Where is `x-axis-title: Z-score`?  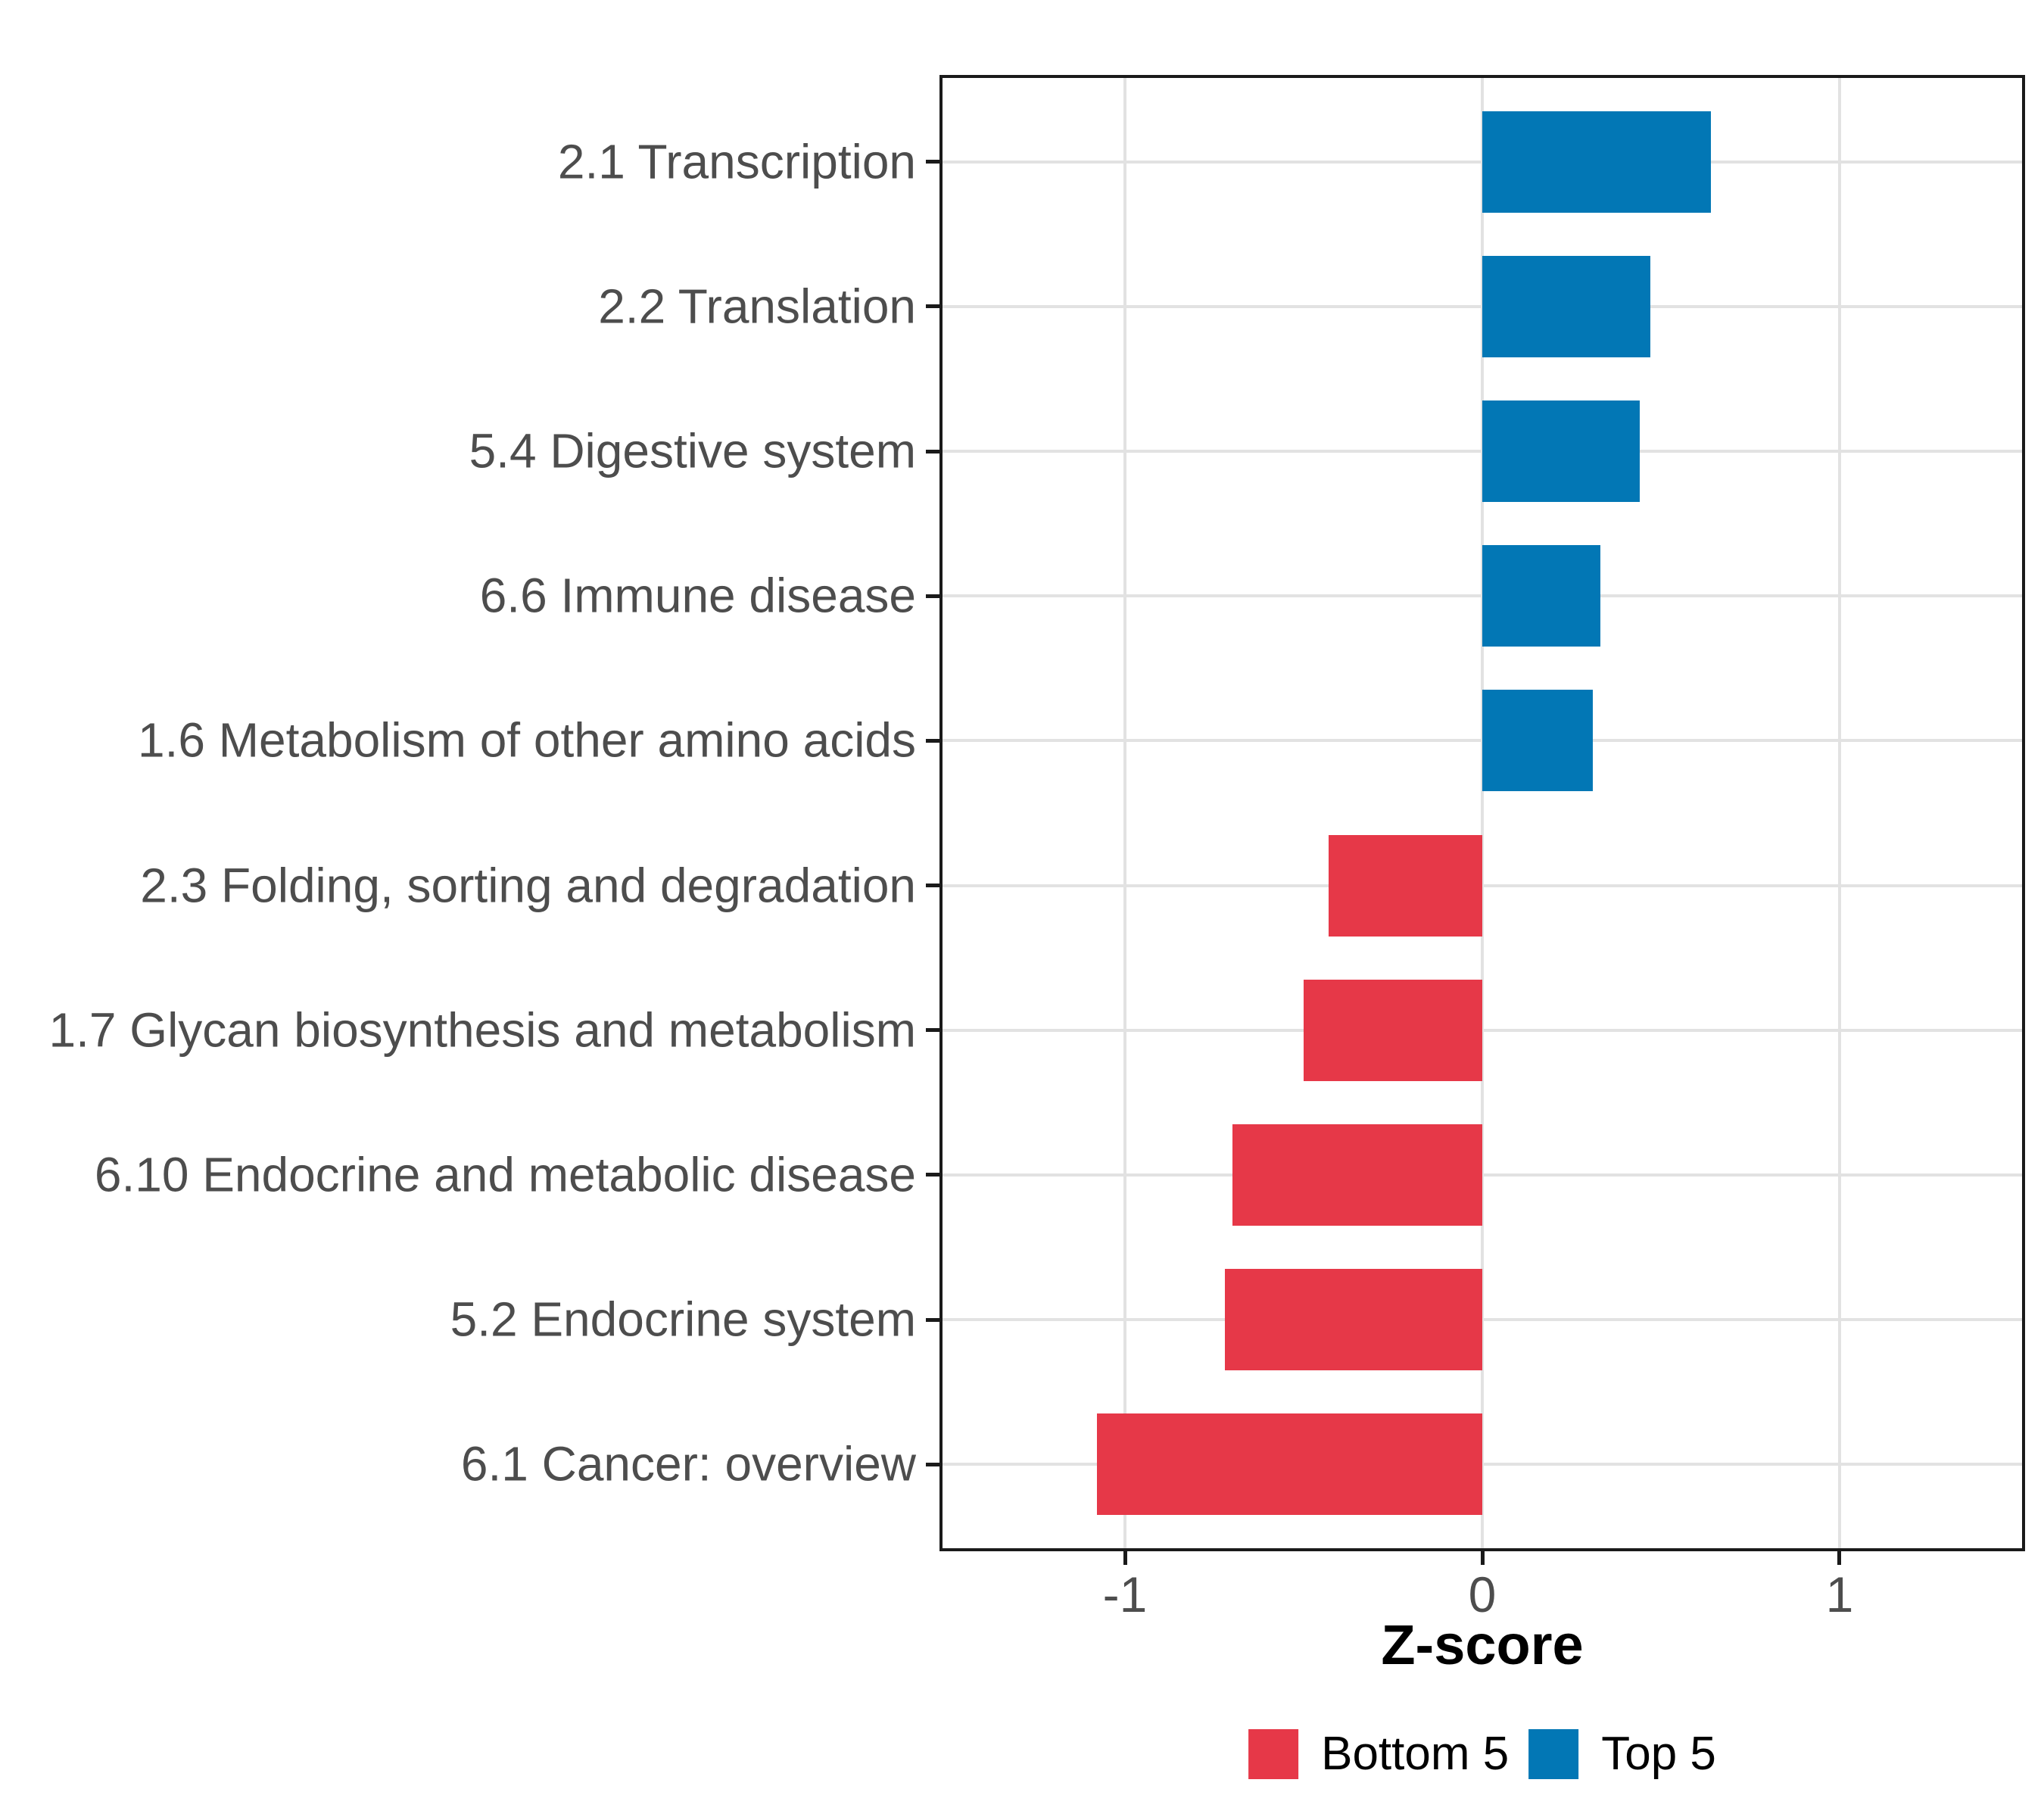
x-axis-title: Z-score is located at coordinates (1482, 1645).